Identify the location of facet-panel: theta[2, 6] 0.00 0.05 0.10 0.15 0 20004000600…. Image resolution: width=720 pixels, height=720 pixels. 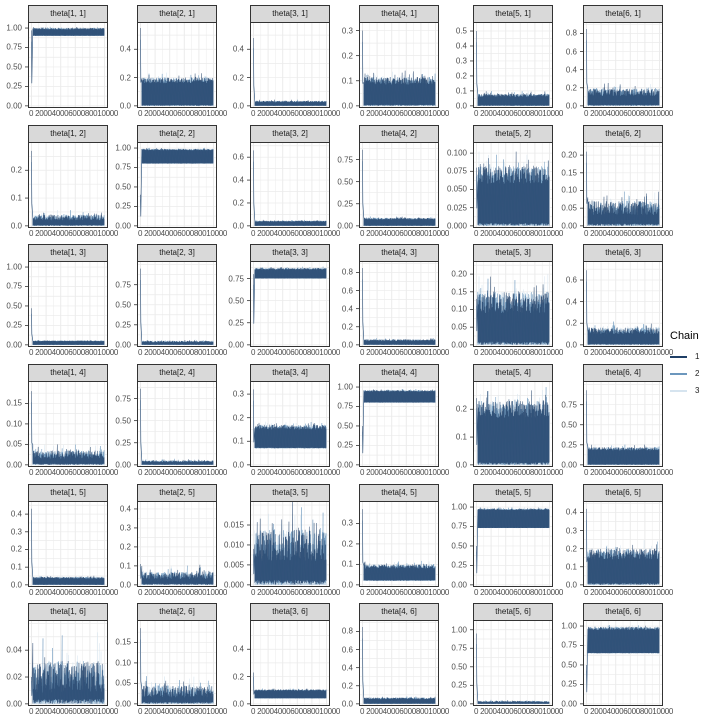
(171, 659).